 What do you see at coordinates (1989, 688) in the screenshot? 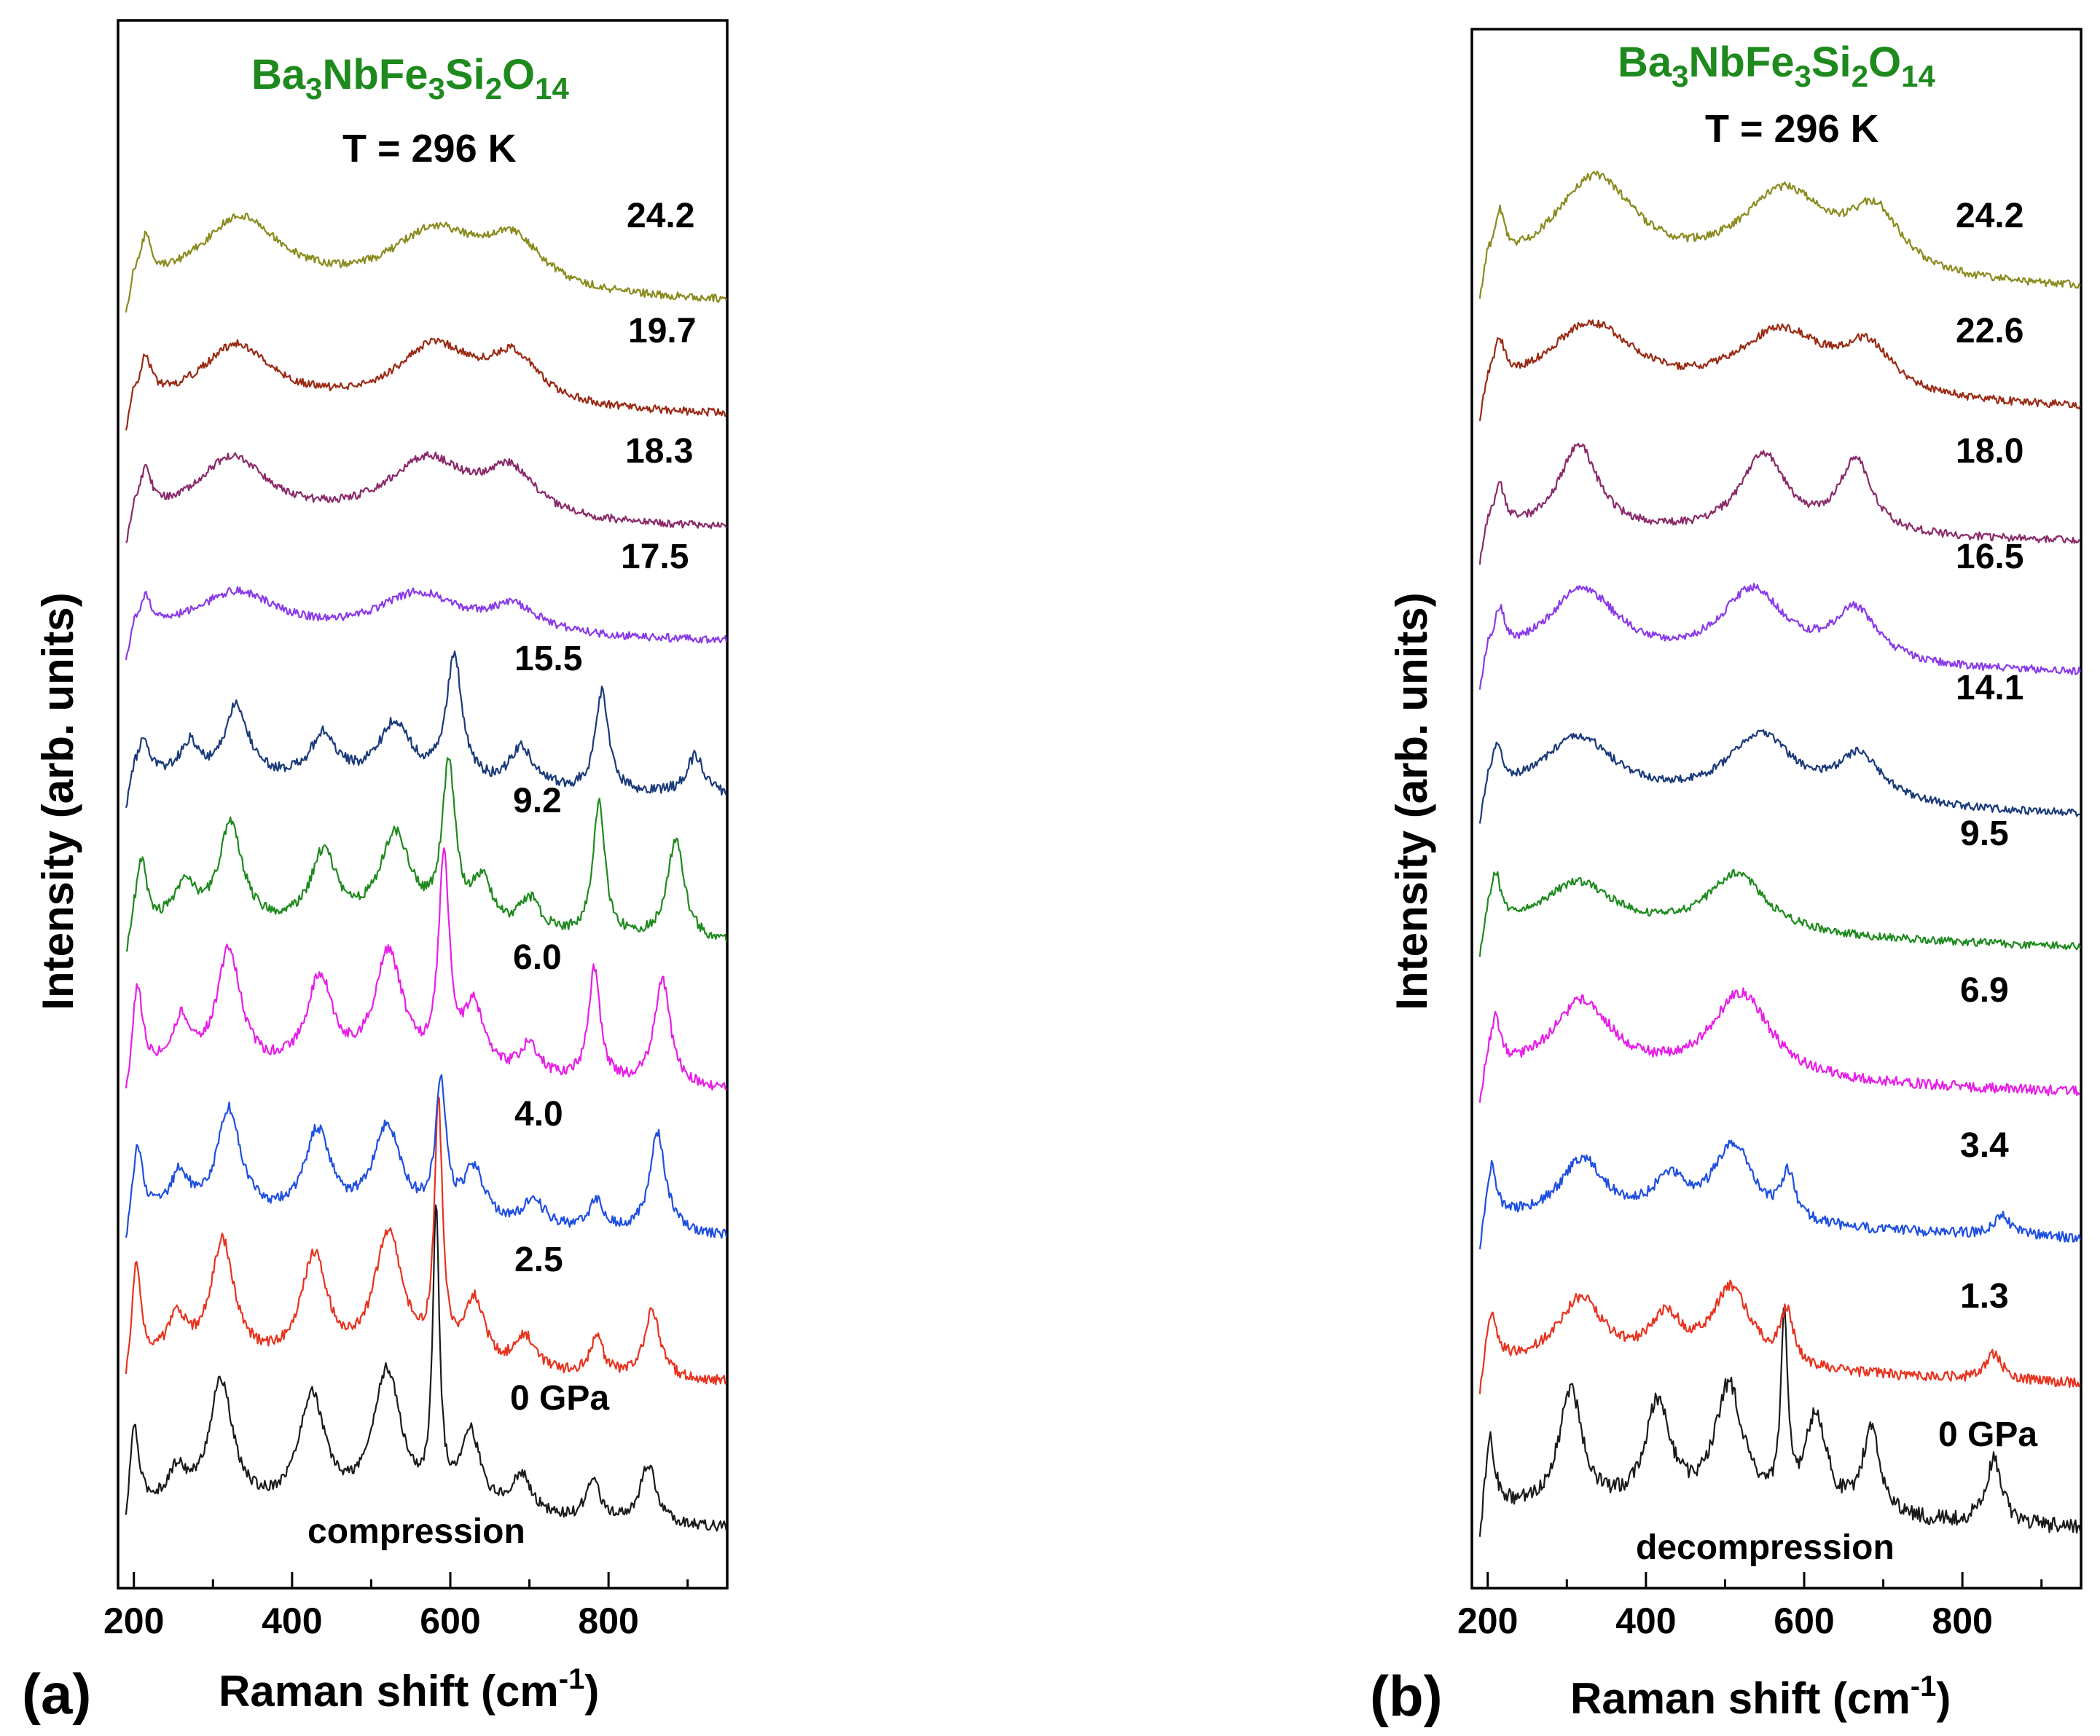
I see `pressure-label-5: 14.1` at bounding box center [1989, 688].